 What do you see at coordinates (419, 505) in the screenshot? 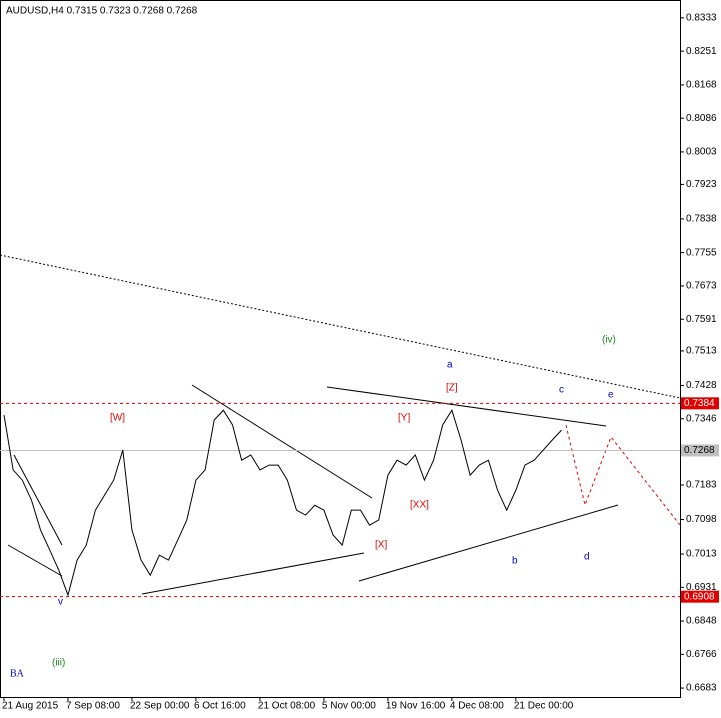
I see `wave-label: [XX]` at bounding box center [419, 505].